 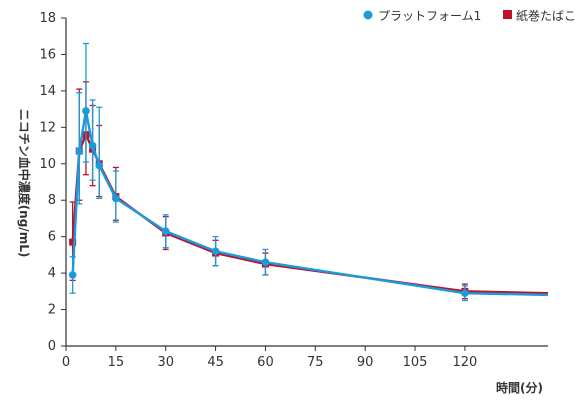 What do you see at coordinates (52, 346) in the screenshot?
I see `y-tick-label: 0` at bounding box center [52, 346].